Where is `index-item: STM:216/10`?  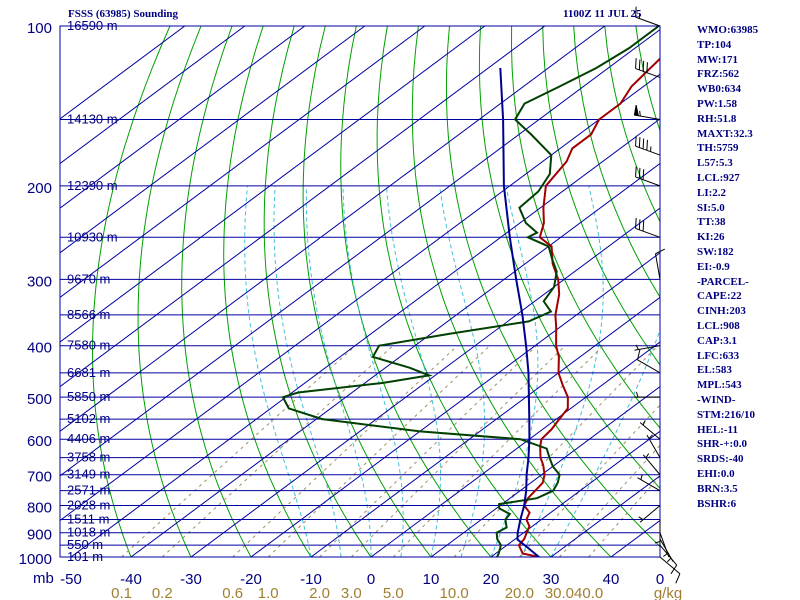
index-item: STM:216/10 is located at coordinates (726, 414).